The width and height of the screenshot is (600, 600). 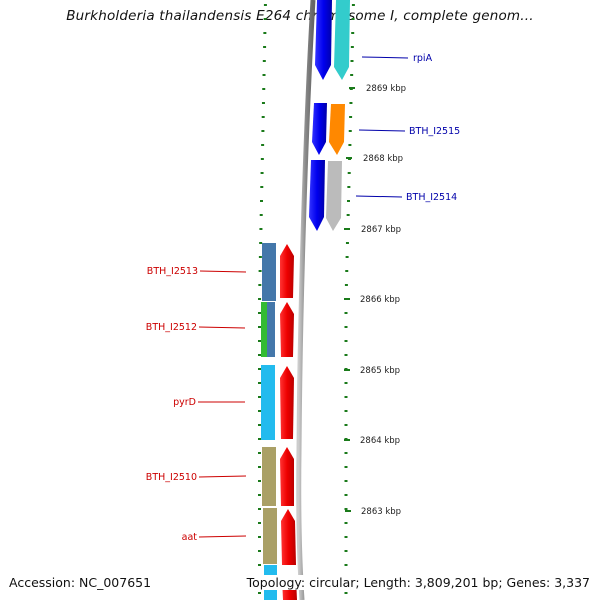 I want to click on kbp-label: 2863 kbp, so click(x=381, y=512).